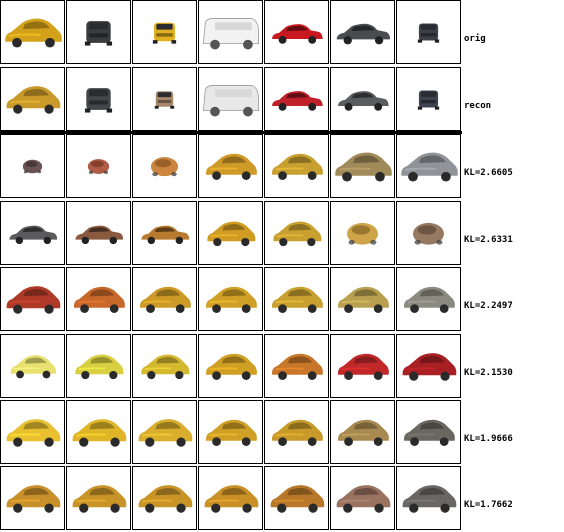  Describe the element at coordinates (475, 39) in the screenshot. I see `row-label: orig` at that location.